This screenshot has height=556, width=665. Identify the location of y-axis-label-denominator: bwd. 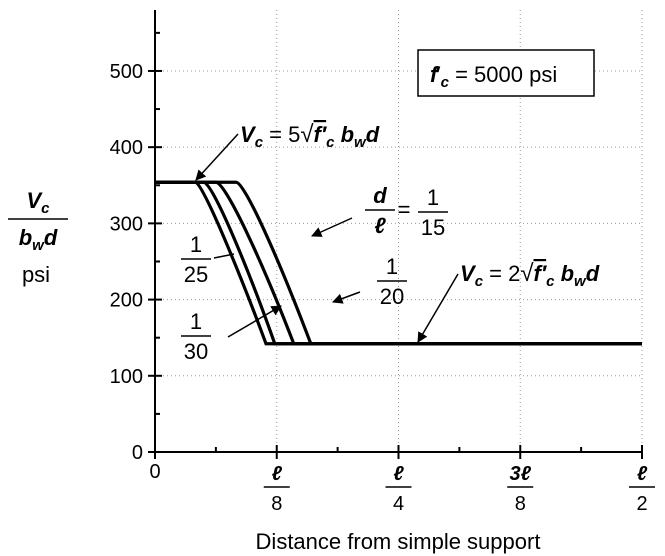
(38, 239).